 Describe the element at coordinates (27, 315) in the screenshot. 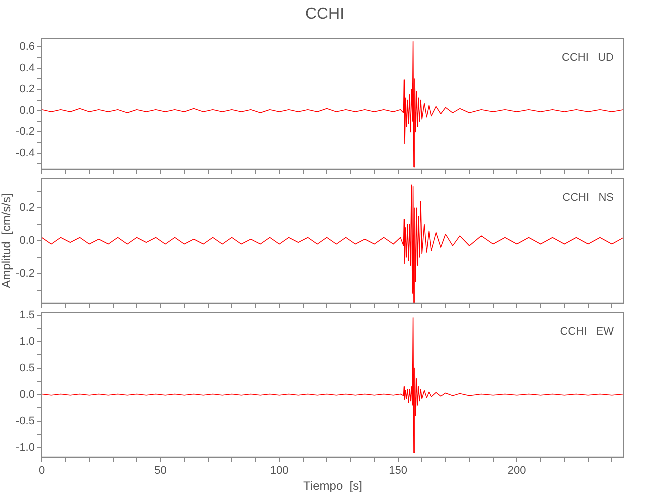

I see `y-tick-label: 1.5` at that location.